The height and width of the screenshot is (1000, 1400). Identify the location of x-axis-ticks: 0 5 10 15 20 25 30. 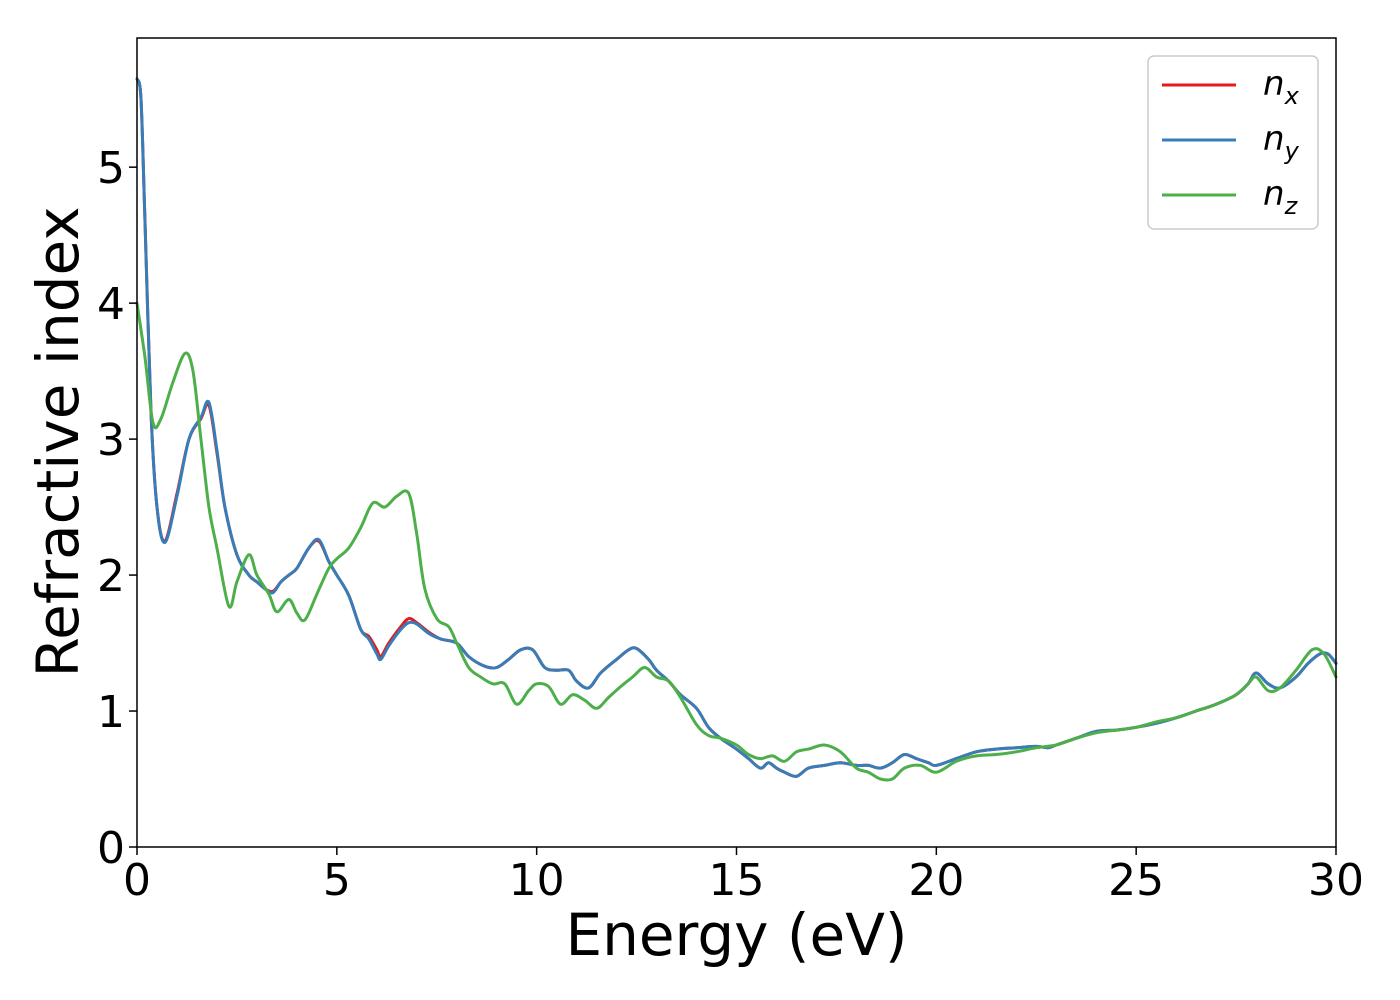
(743, 876).